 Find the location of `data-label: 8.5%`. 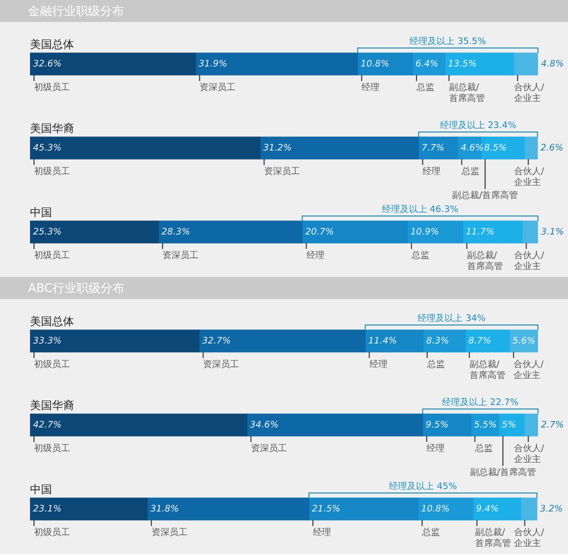

data-label: 8.5% is located at coordinates (495, 148).